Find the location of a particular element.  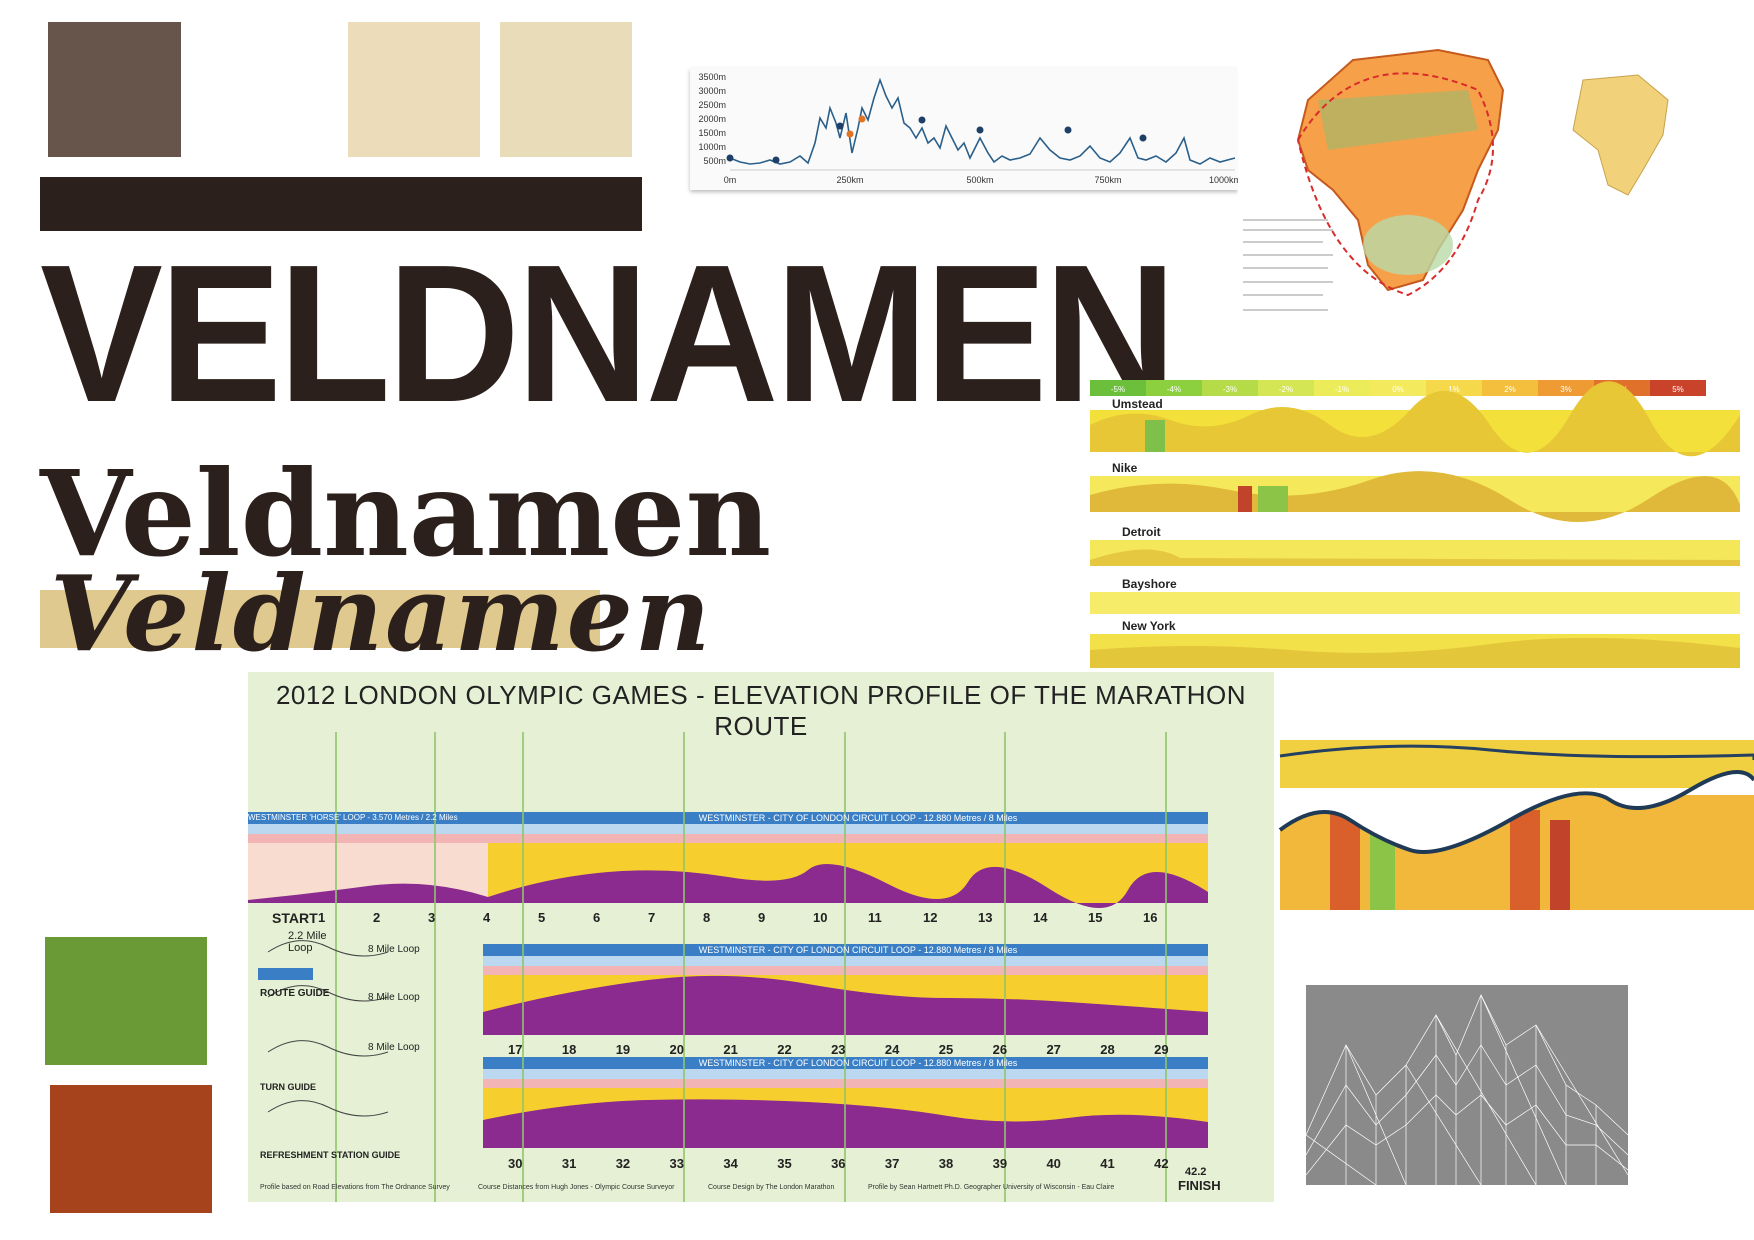

y-tick-label: 1500m is located at coordinates (712, 133).